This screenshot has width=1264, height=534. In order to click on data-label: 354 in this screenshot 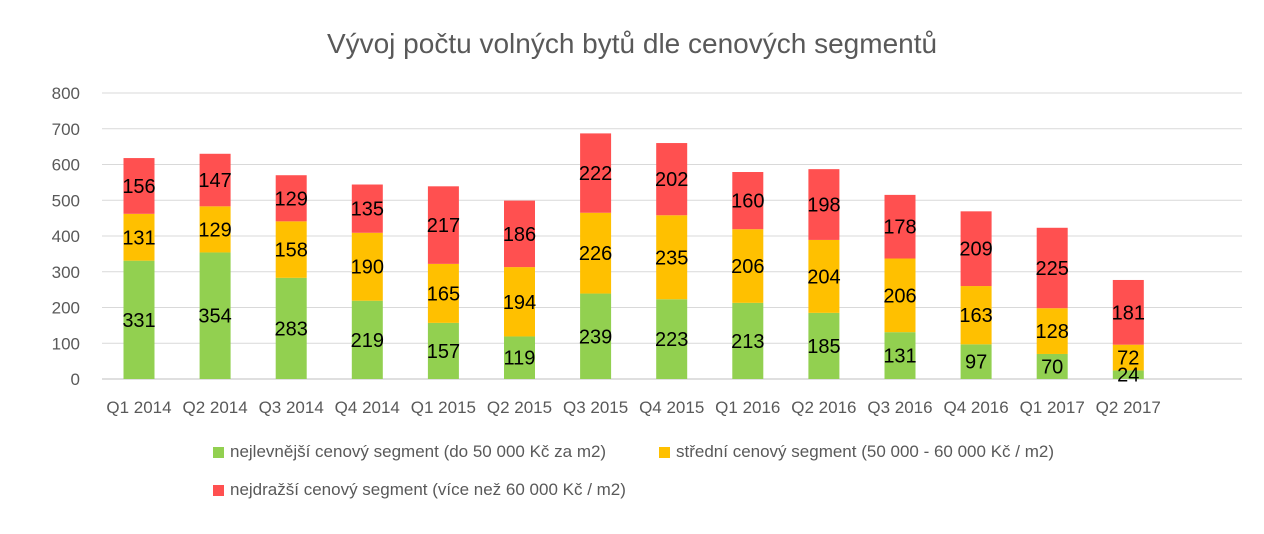, I will do `click(214, 317)`.